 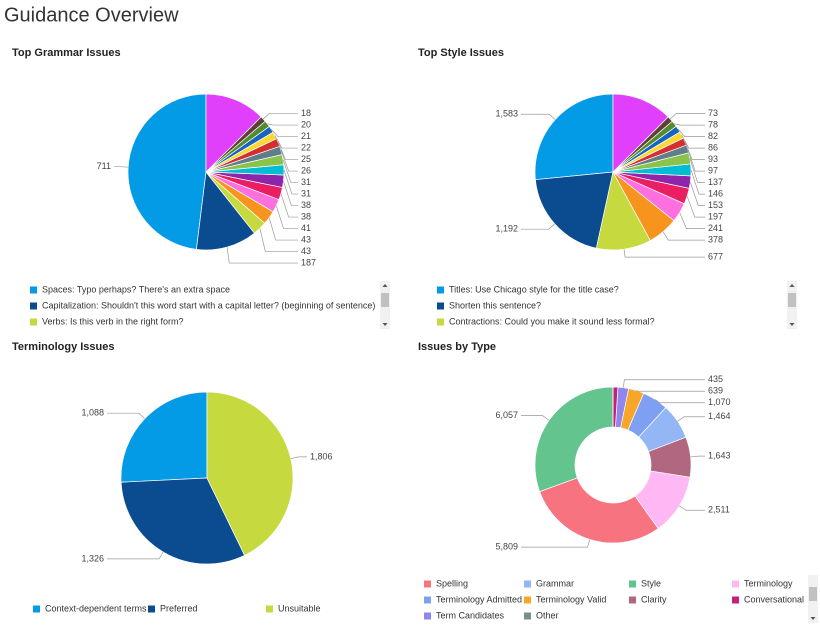 What do you see at coordinates (308, 262) in the screenshot?
I see `slice-label: 187` at bounding box center [308, 262].